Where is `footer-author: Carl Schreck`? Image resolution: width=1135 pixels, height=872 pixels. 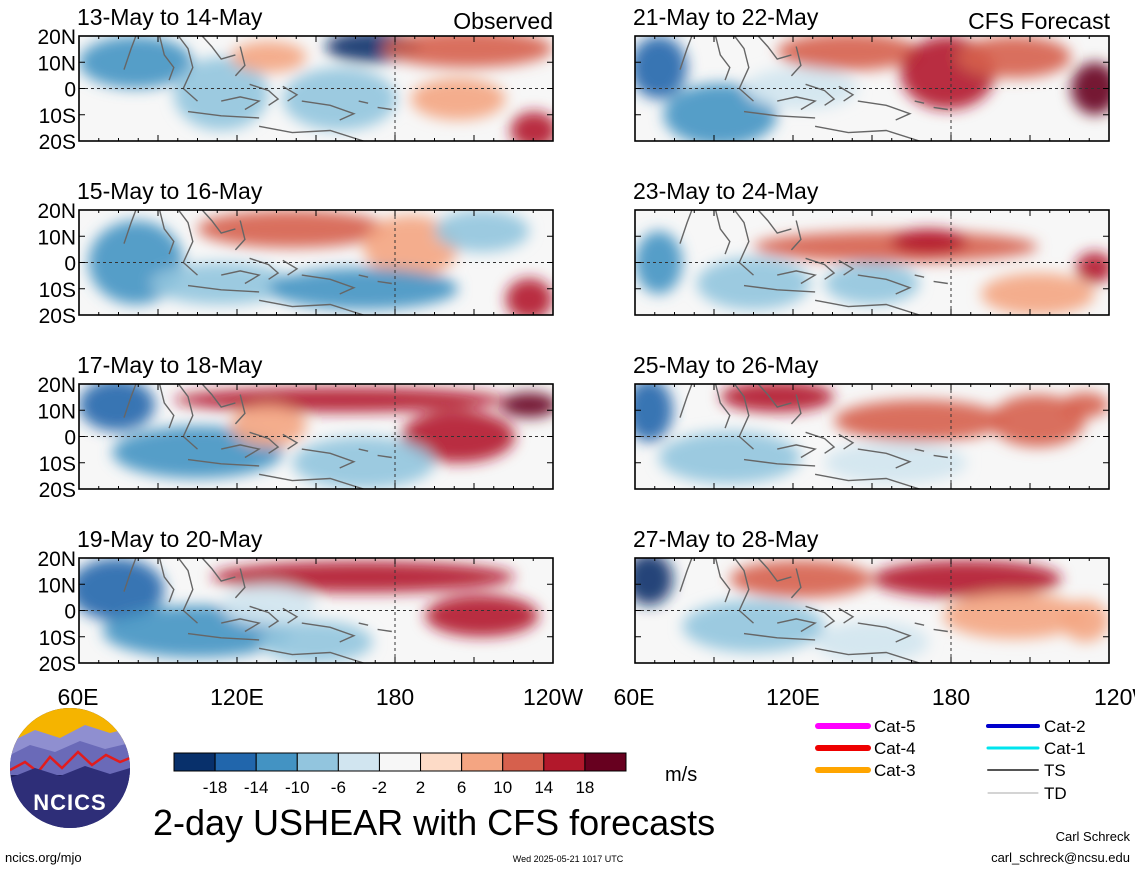 footer-author: Carl Schreck is located at coordinates (1093, 836).